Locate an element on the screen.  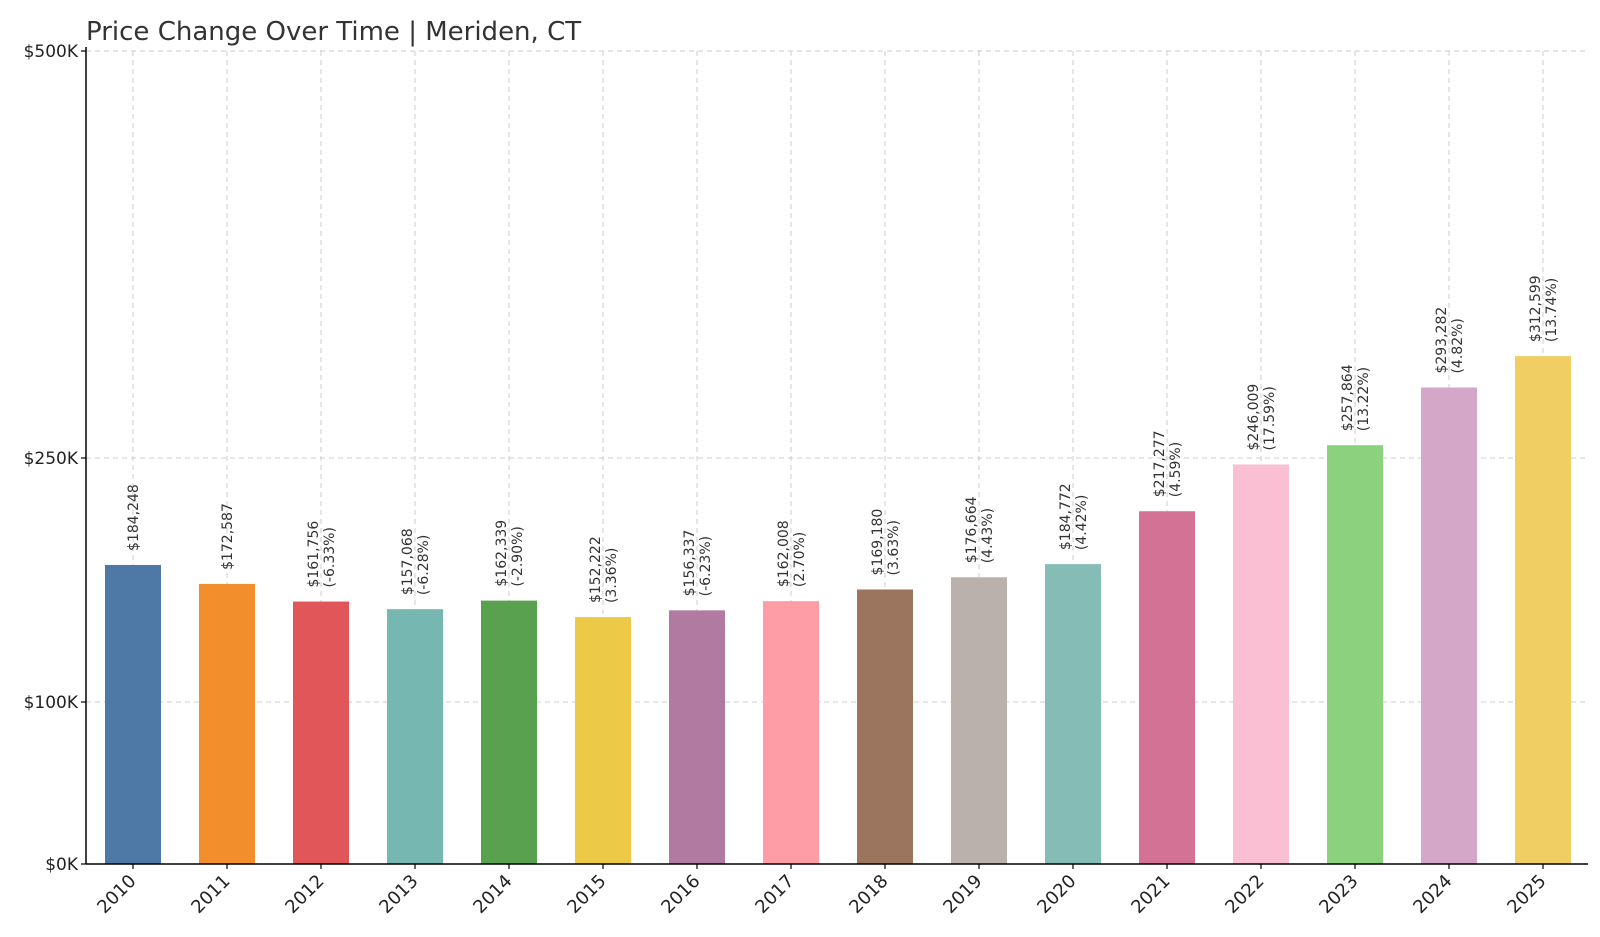
data-label-value: $217,277 is located at coordinates (1160, 463).